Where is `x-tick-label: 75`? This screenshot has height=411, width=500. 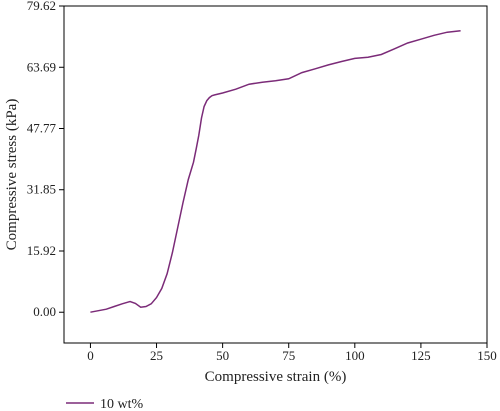 x-tick-label: 75 is located at coordinates (288, 355).